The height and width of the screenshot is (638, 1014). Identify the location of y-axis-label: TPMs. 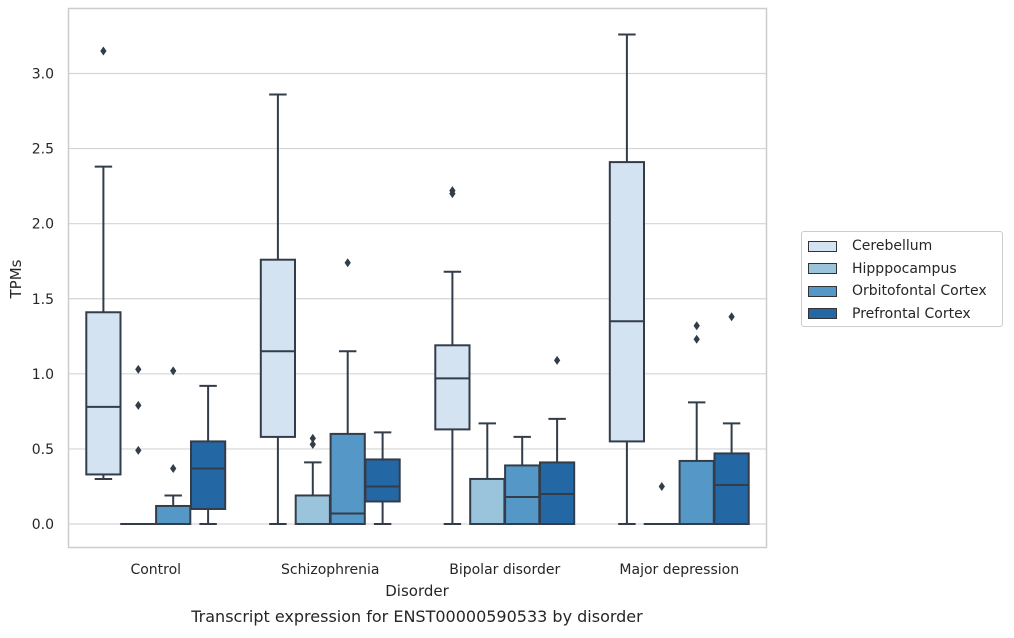
(16, 279).